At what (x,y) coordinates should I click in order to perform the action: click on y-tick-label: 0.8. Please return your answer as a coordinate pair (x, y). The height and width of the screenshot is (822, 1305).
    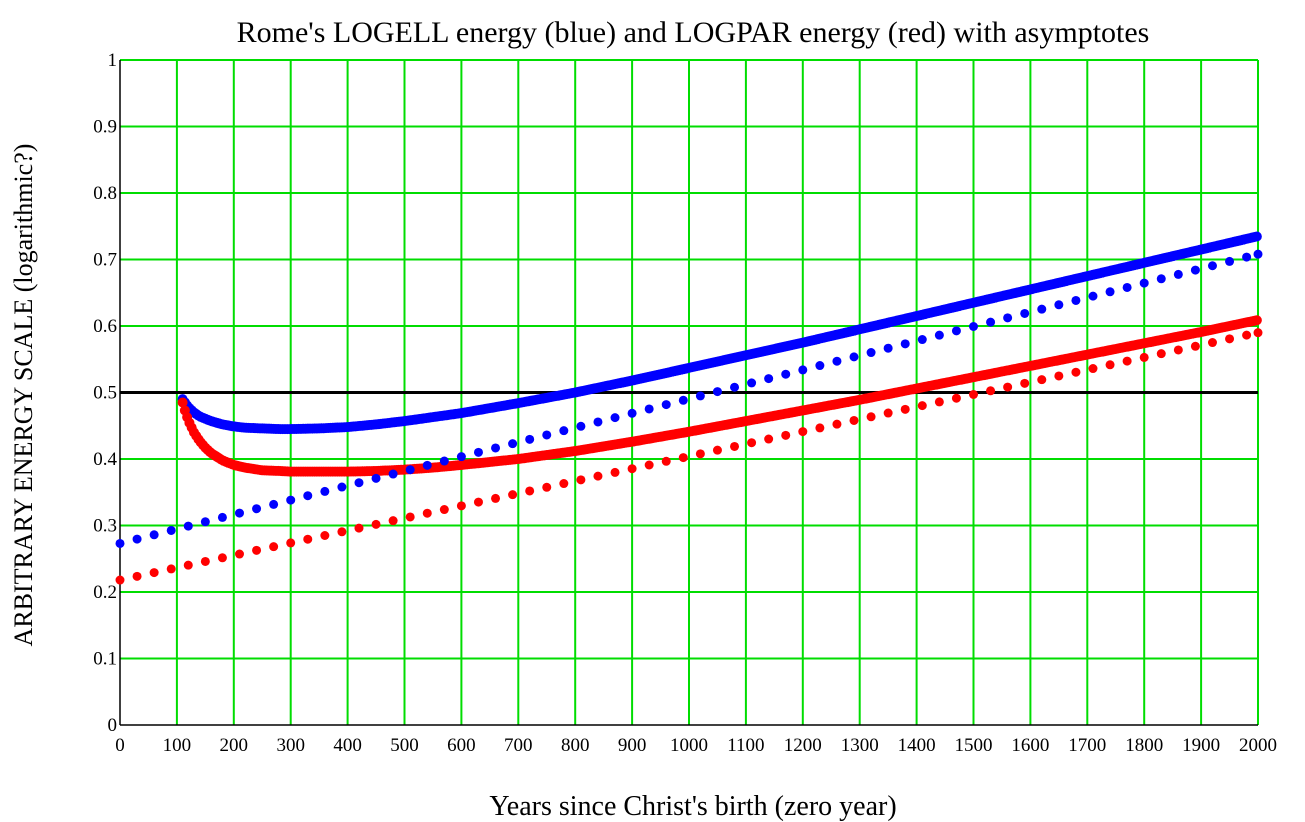
    Looking at the image, I should click on (105, 193).